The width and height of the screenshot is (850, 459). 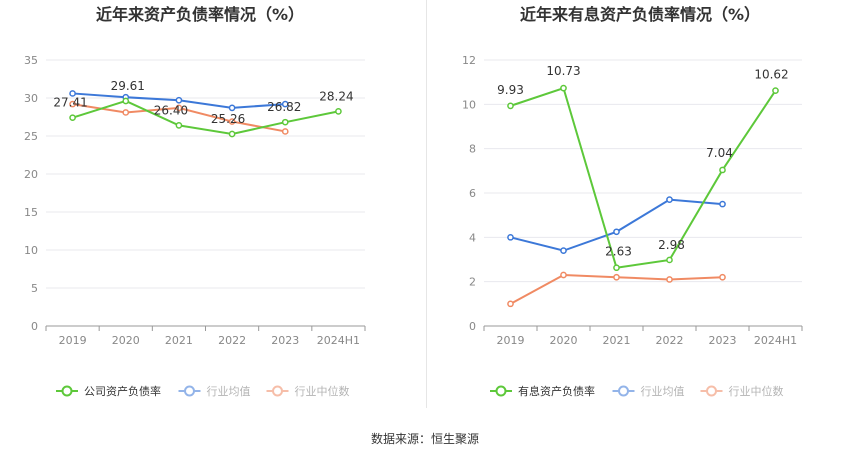 I want to click on data-label: 29.61, so click(x=128, y=86).